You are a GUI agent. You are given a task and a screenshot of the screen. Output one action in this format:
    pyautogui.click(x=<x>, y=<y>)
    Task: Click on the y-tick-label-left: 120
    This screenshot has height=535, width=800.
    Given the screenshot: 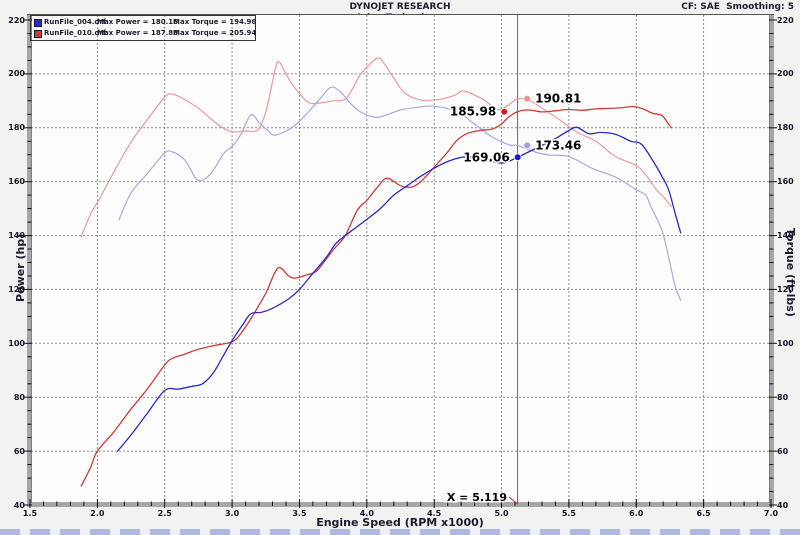 What is the action you would take?
    pyautogui.click(x=16, y=289)
    